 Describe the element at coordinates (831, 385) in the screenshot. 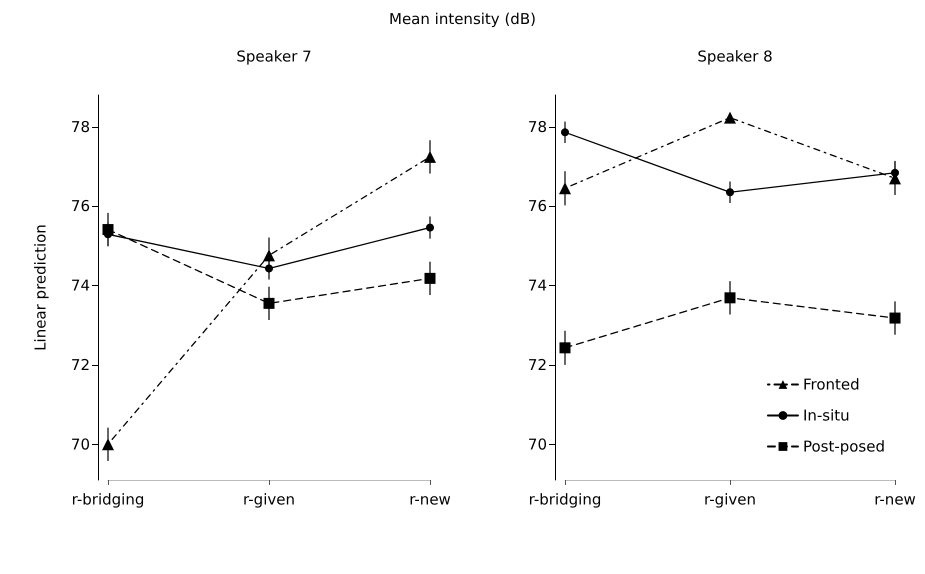

I see `legend-label: Fronted` at that location.